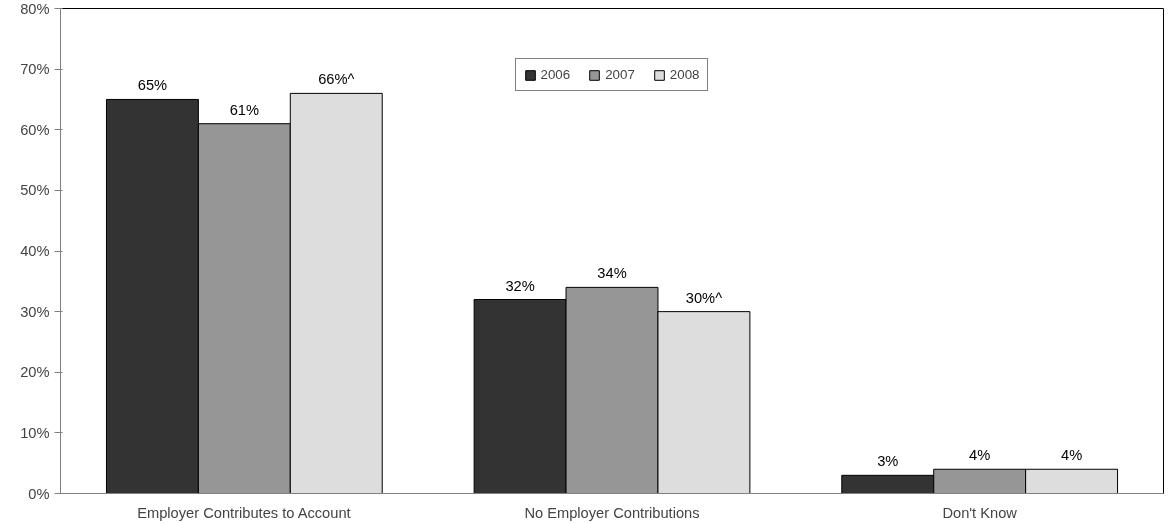 The image size is (1171, 523). What do you see at coordinates (35, 190) in the screenshot?
I see `y-tick-label: 50%` at bounding box center [35, 190].